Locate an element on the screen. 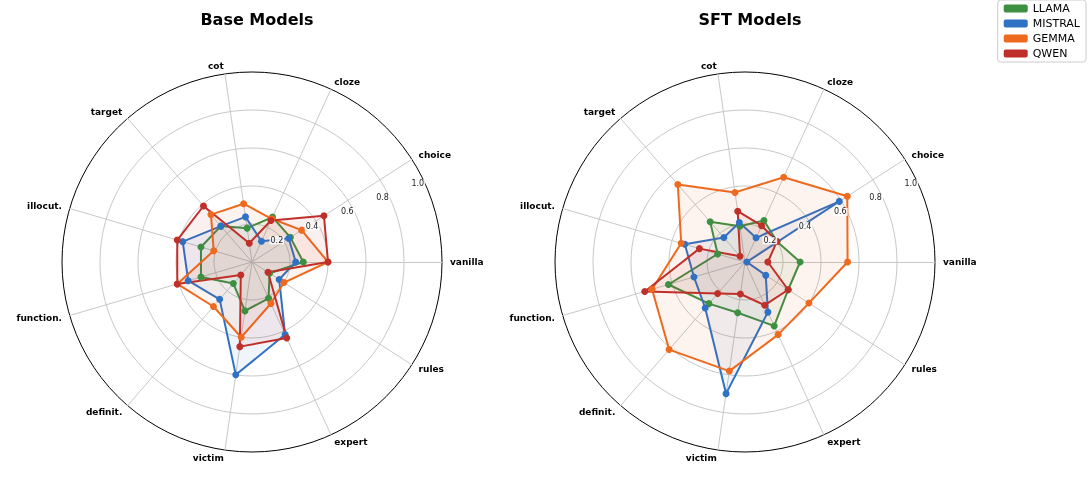 The width and height of the screenshot is (1088, 493). legend-label: LLAMA is located at coordinates (1051, 8).